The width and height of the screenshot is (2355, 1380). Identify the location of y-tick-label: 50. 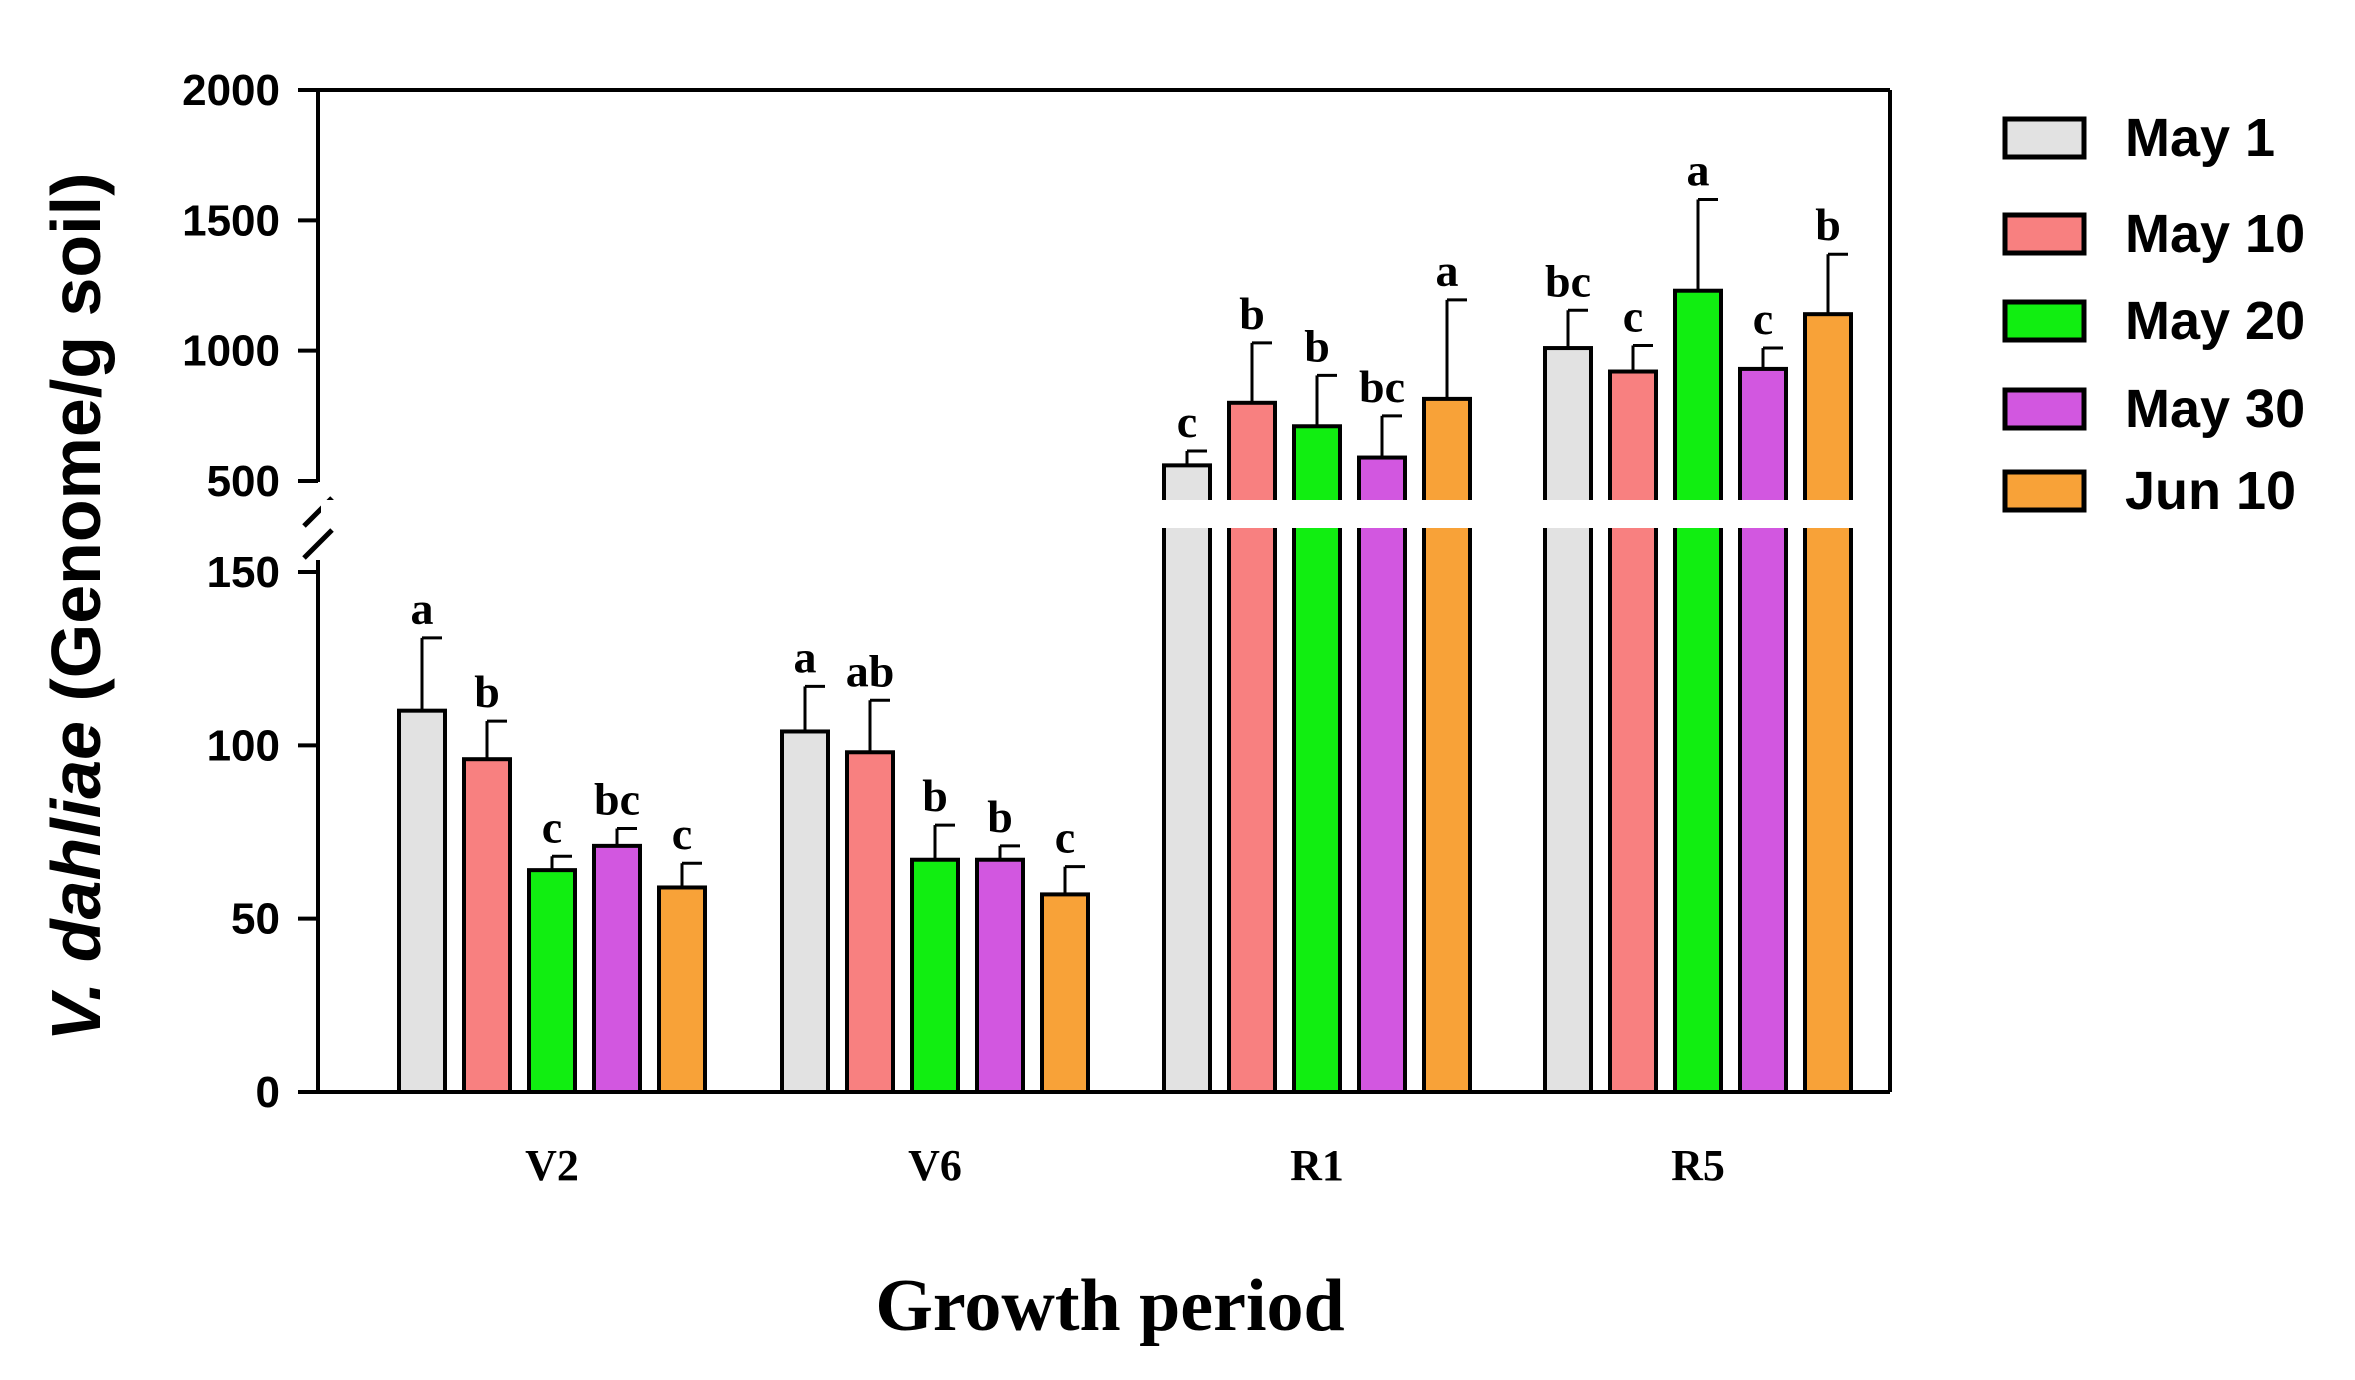
(255, 919).